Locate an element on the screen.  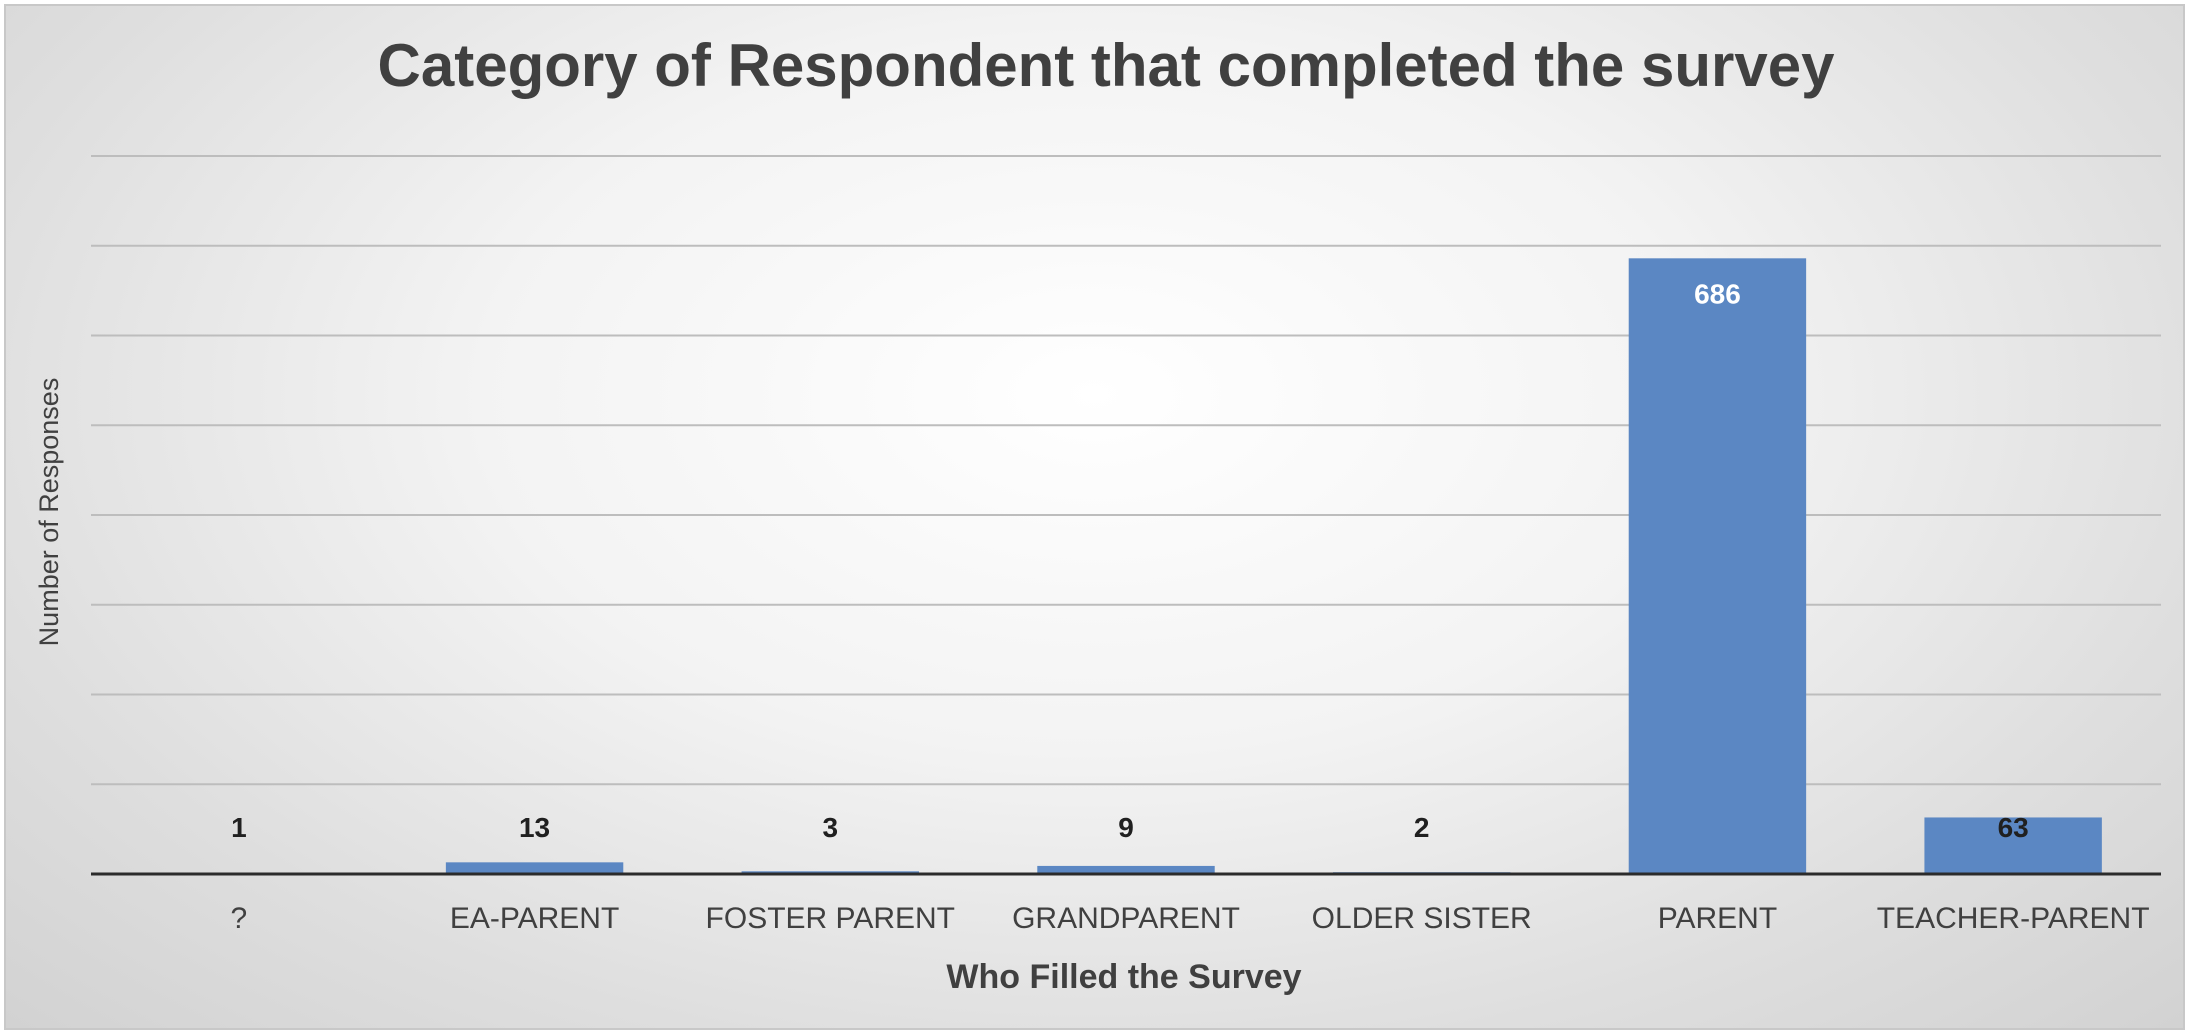
x-tick-label: ? is located at coordinates (239, 918).